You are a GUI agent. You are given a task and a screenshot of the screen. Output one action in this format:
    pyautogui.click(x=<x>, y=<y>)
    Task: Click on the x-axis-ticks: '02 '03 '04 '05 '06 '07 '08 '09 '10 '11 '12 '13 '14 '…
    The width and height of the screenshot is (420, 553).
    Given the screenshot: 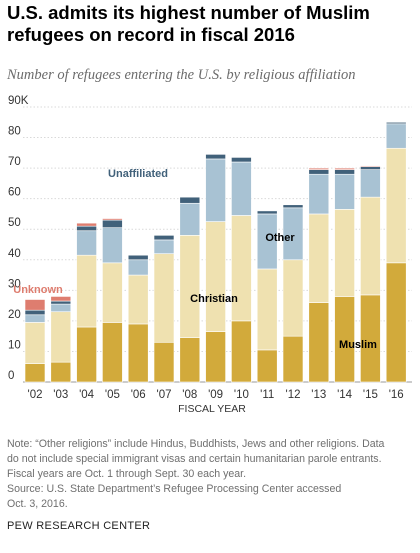 What is the action you would take?
    pyautogui.click(x=216, y=395)
    